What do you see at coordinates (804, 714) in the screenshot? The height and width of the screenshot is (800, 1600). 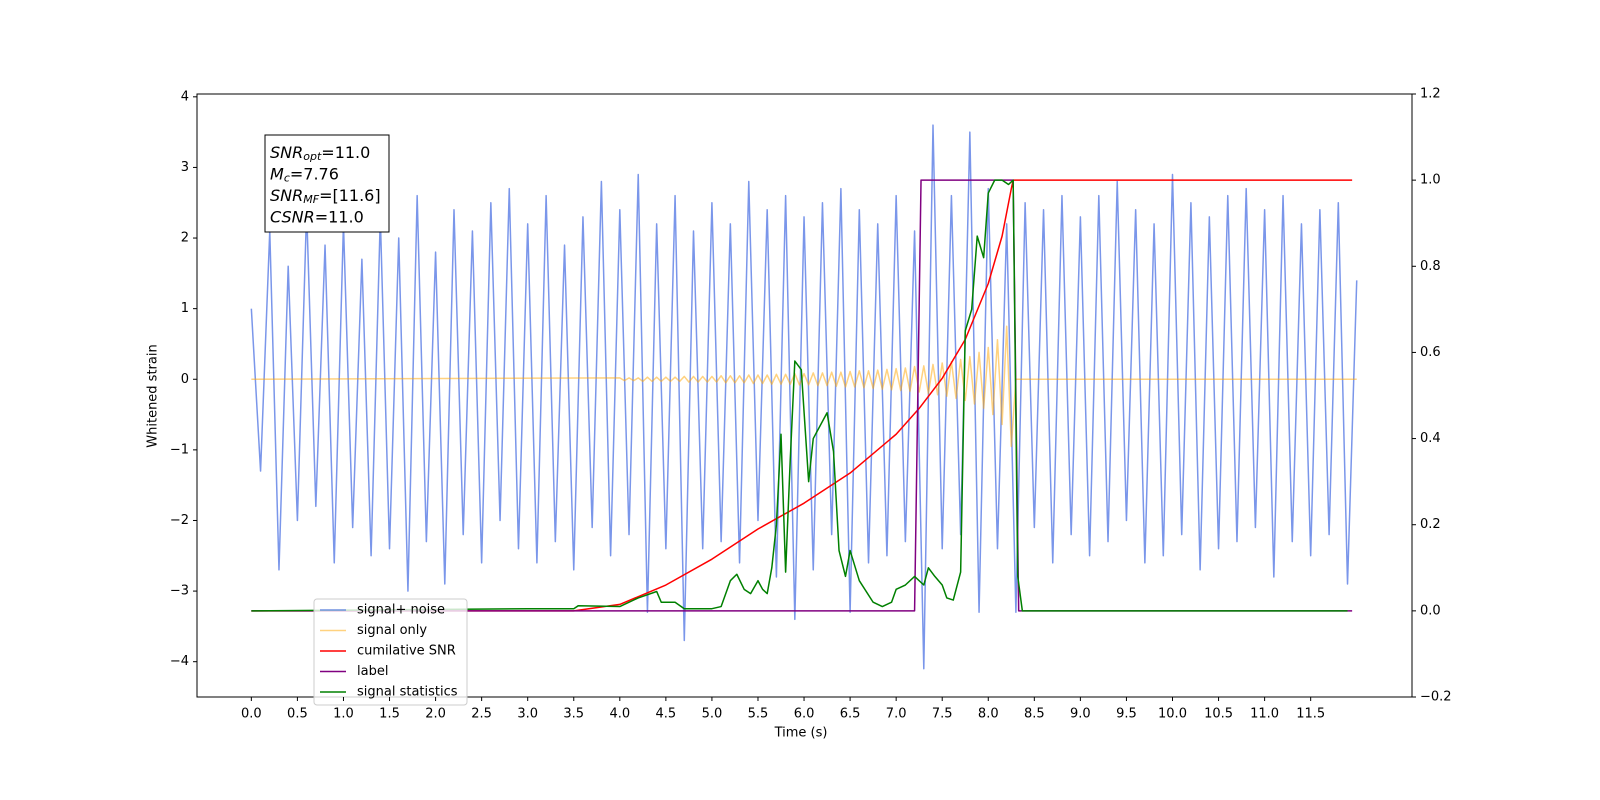 I see `x-tick-label: 6.0` at bounding box center [804, 714].